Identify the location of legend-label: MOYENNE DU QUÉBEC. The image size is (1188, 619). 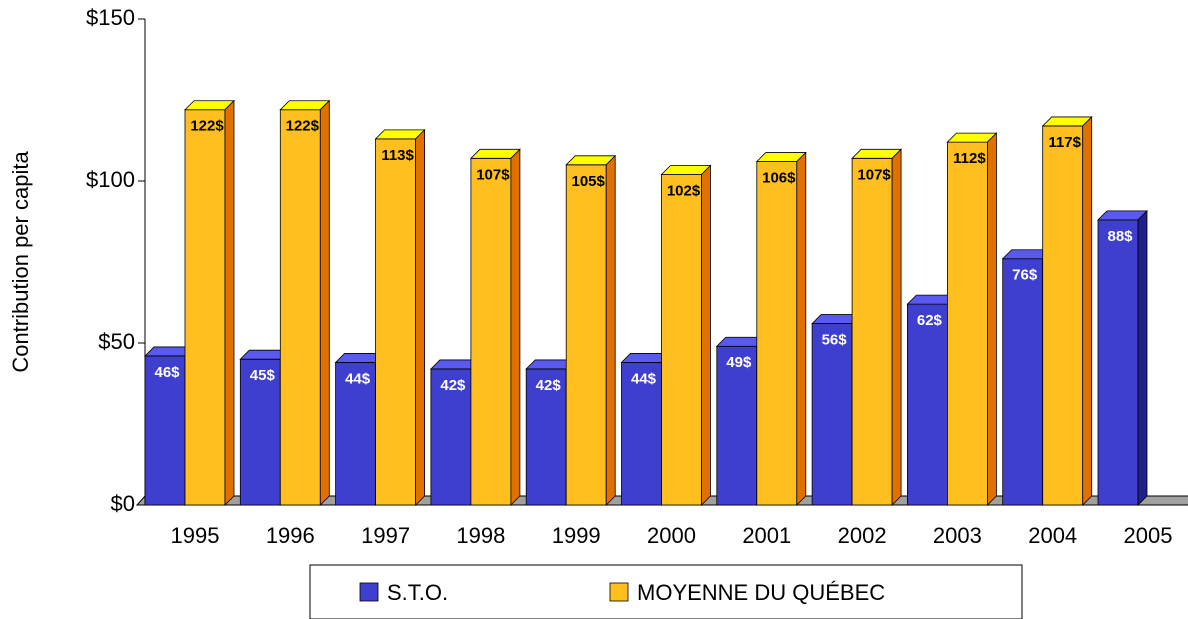
(761, 592).